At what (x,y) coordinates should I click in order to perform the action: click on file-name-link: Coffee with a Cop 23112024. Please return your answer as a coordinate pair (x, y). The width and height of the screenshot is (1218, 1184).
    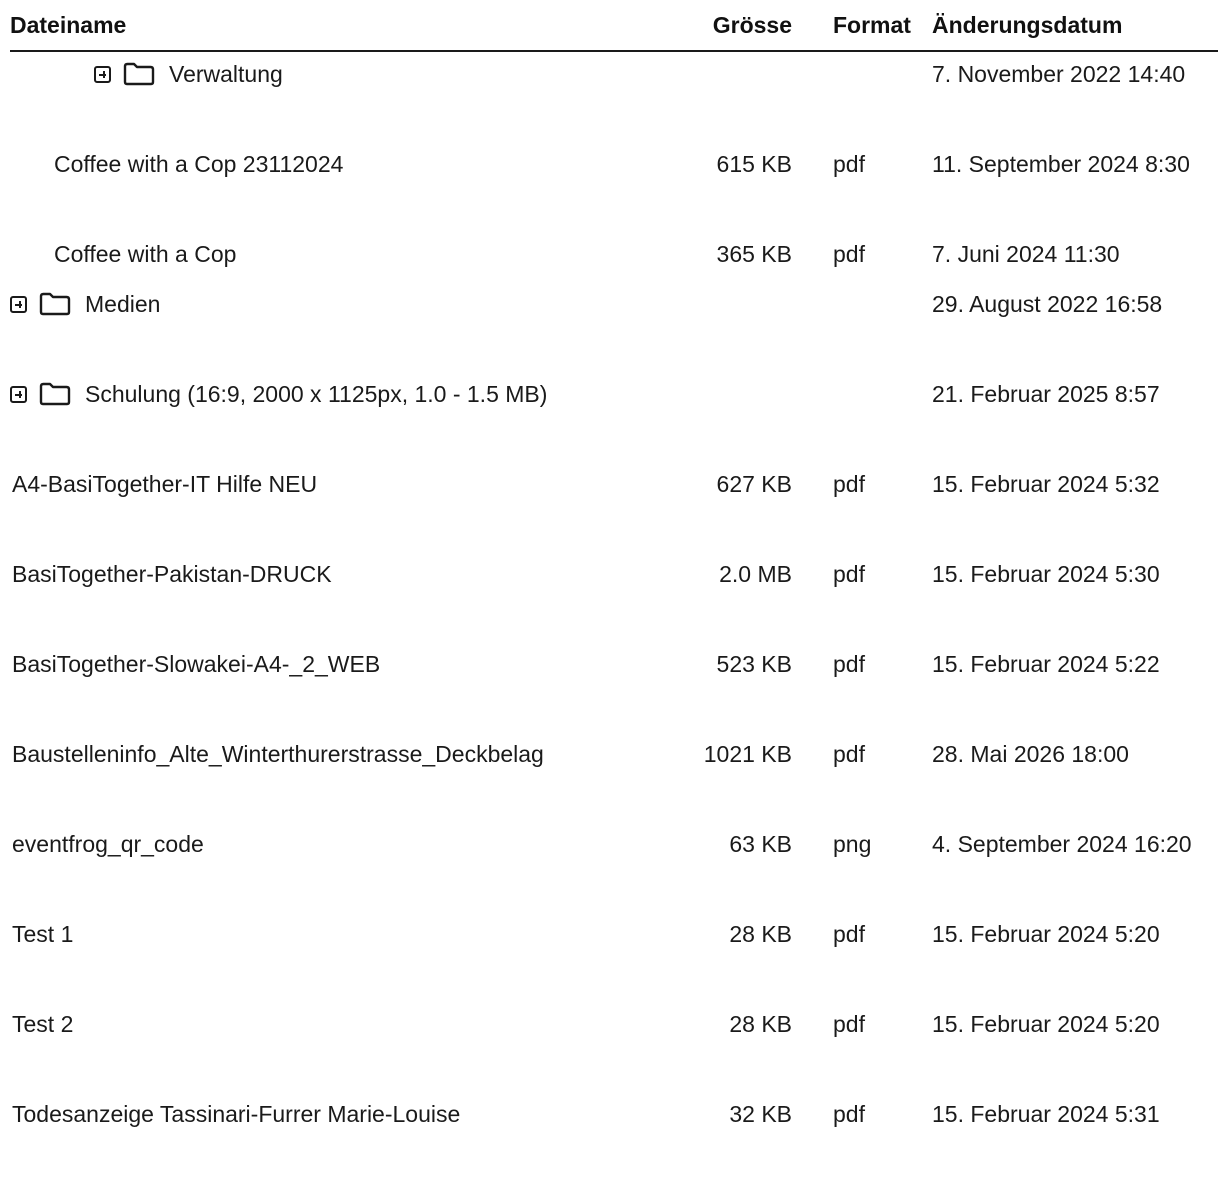
    Looking at the image, I should click on (199, 164).